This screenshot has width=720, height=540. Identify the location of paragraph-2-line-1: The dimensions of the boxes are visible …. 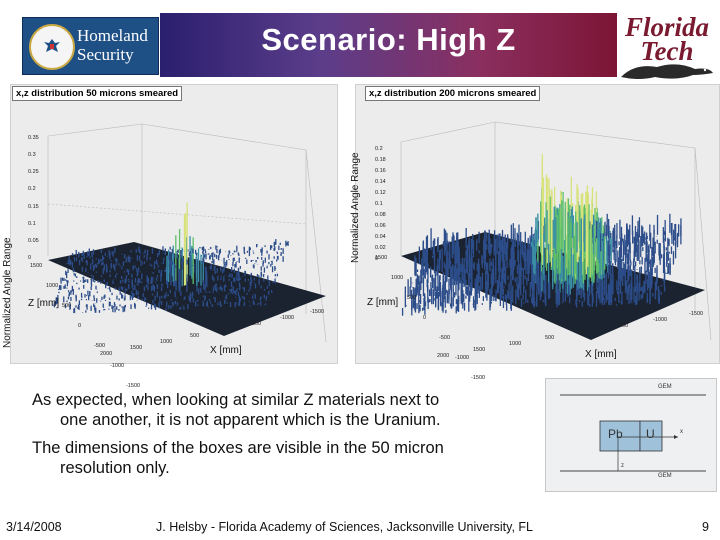
(238, 448).